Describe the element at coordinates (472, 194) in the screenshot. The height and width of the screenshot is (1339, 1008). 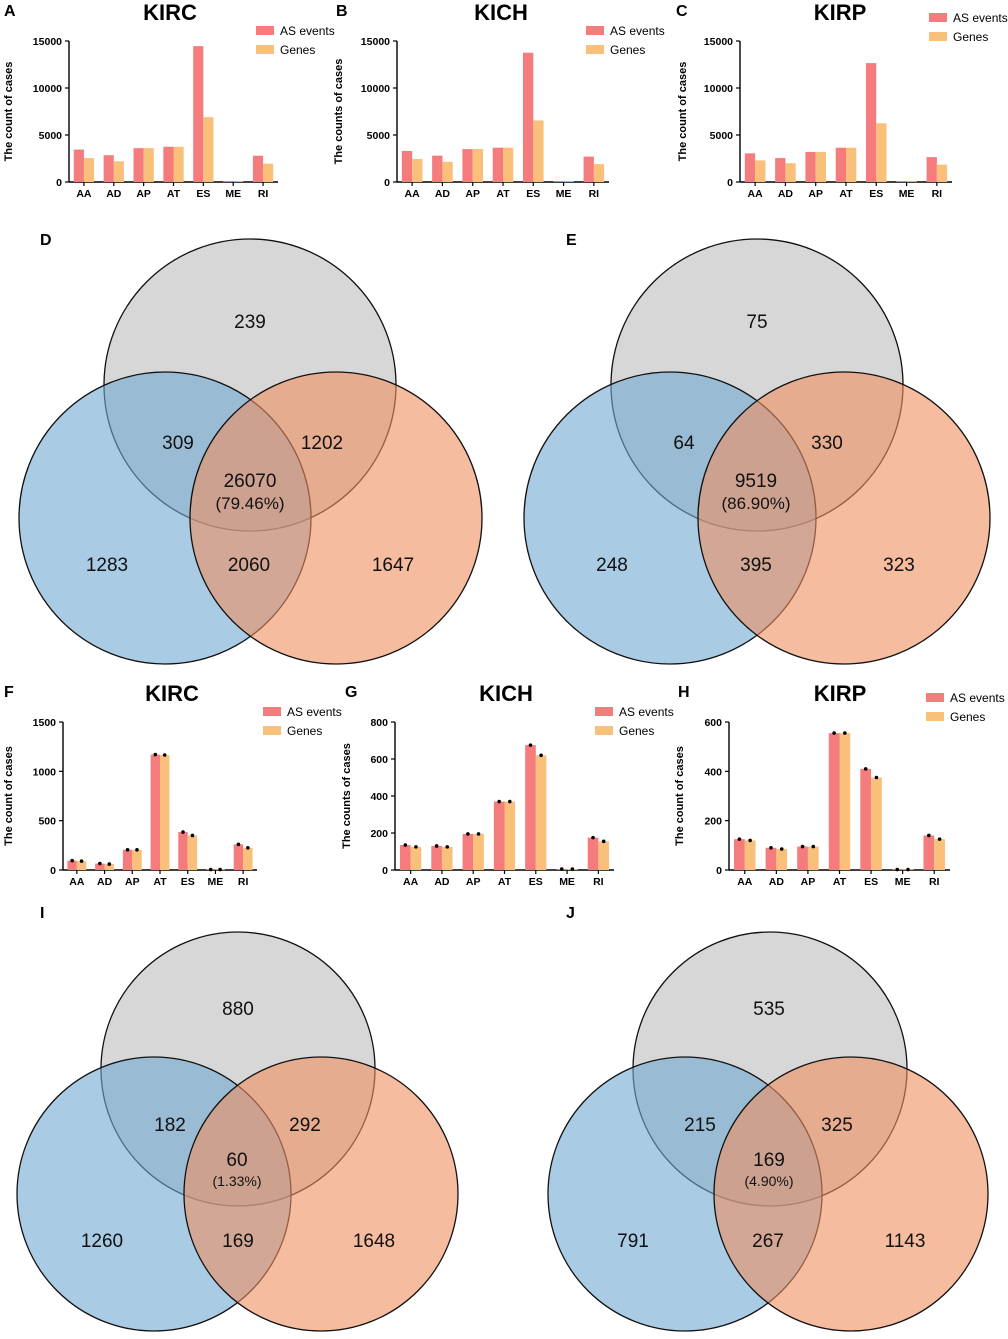
I see `x-tick-label: AP` at that location.